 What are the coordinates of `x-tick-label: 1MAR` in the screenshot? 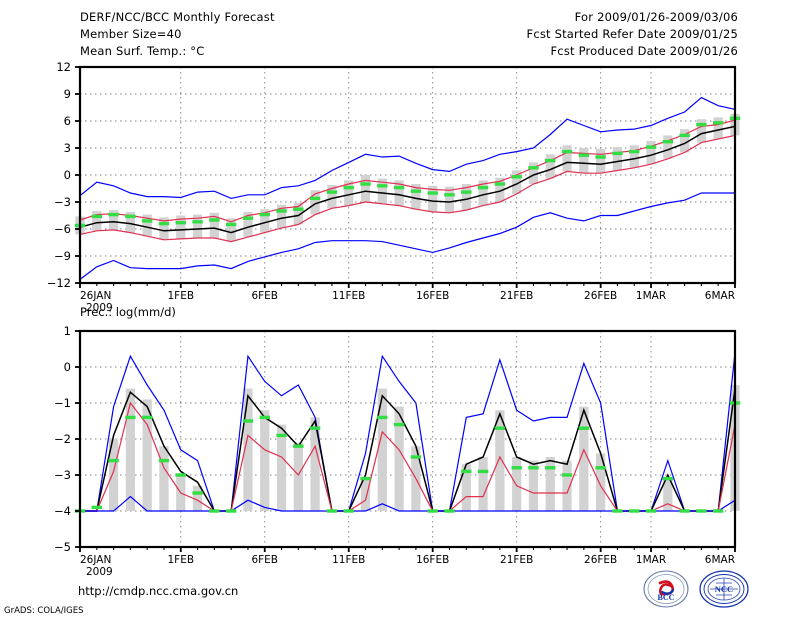 It's located at (651, 296).